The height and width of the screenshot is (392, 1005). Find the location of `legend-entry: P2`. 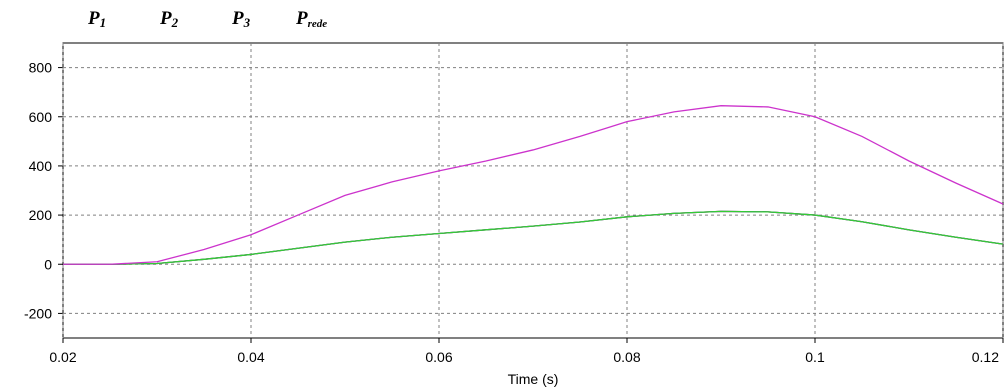

legend-entry: P2 is located at coordinates (169, 19).